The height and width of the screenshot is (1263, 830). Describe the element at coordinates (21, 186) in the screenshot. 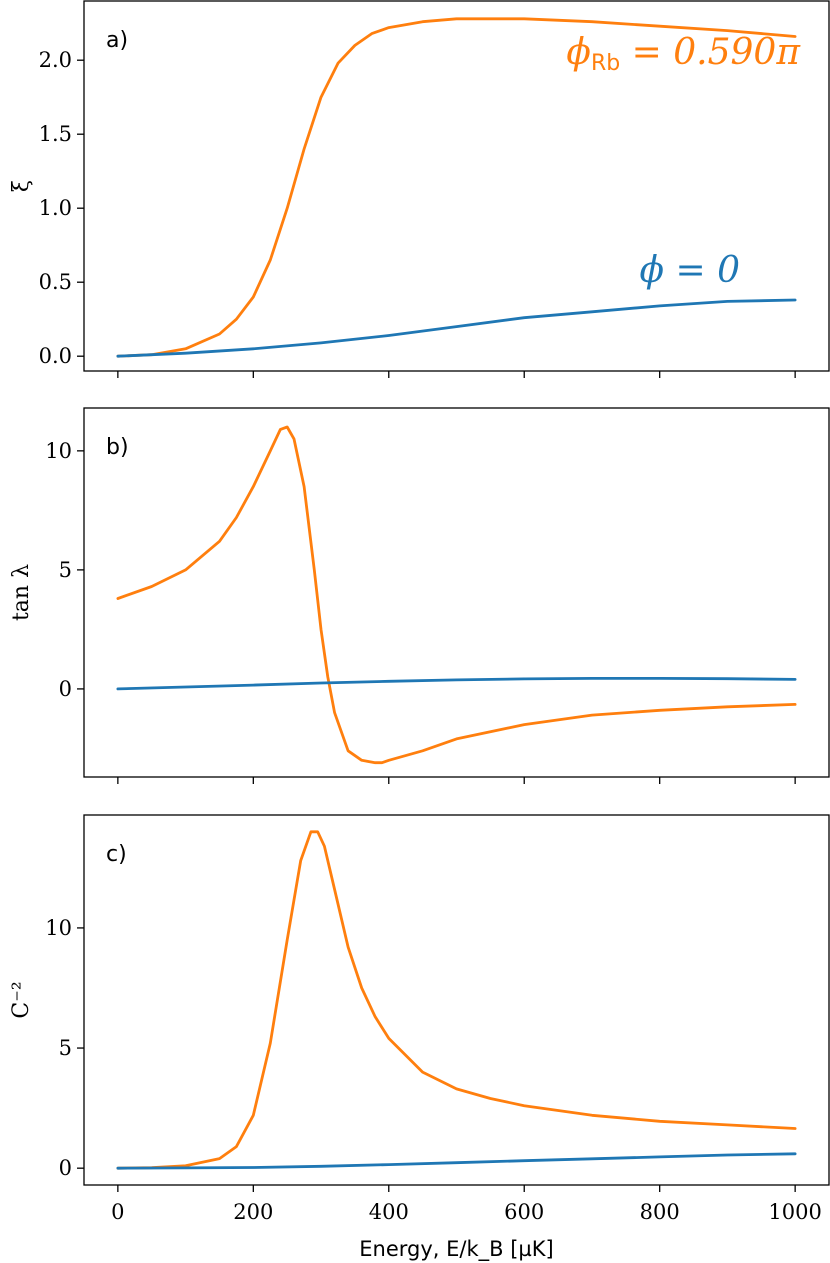

I see `y-axis-title: ξ` at that location.